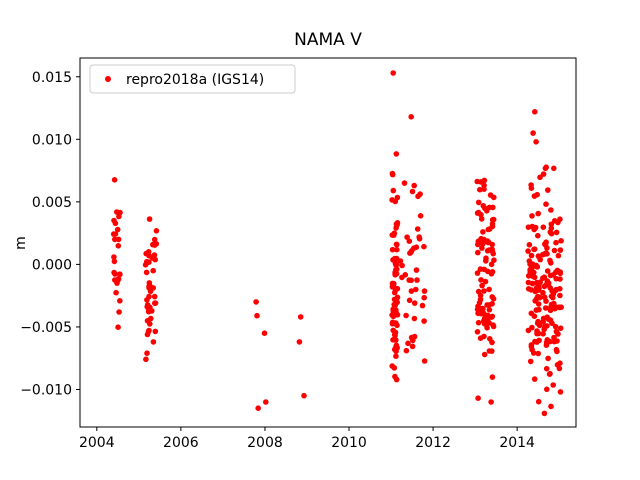  I want to click on y-axis-ticks: 0.015 0.010 0.005 0.000 −0.005 −0.010, so click(50, 234).